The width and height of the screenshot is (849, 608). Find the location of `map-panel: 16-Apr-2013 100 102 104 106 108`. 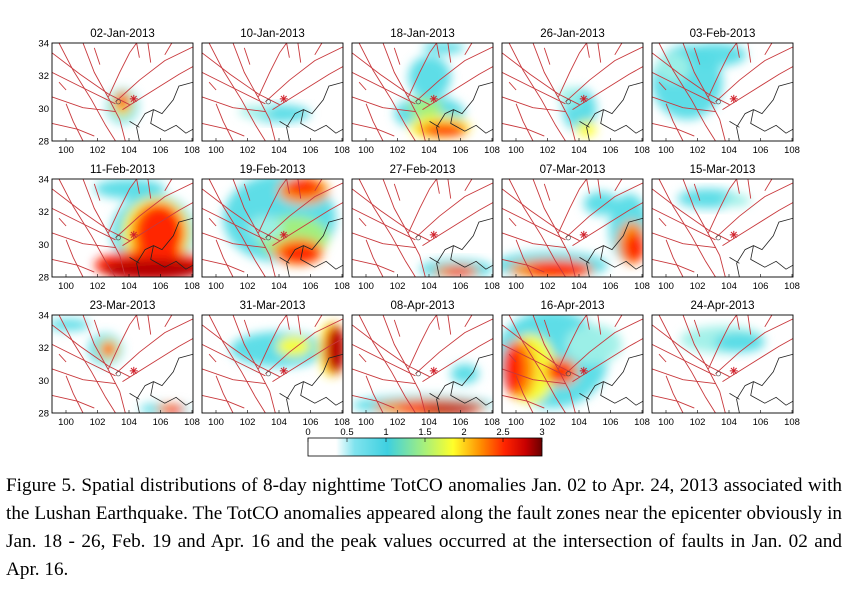

map-panel: 16-Apr-2013 100 102 104 106 108 is located at coordinates (575, 364).